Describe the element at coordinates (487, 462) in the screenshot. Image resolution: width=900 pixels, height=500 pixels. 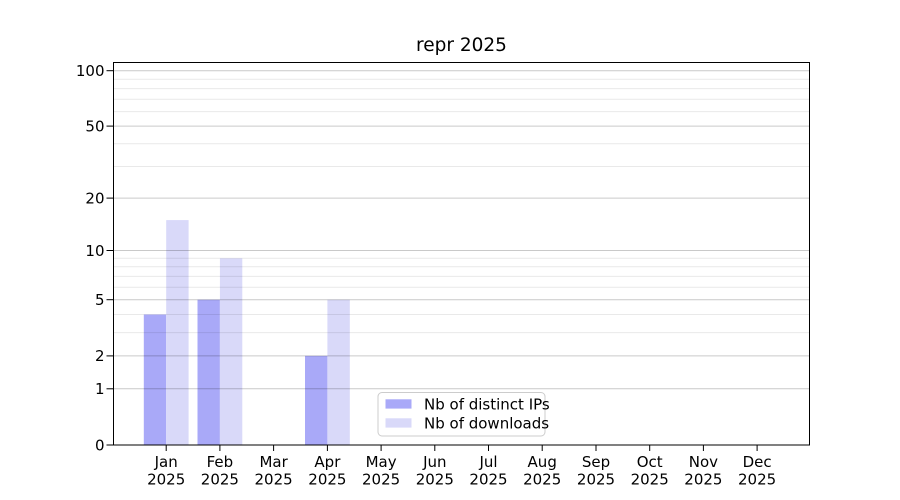
I see `x-tick-label-month-jul: Jul` at that location.